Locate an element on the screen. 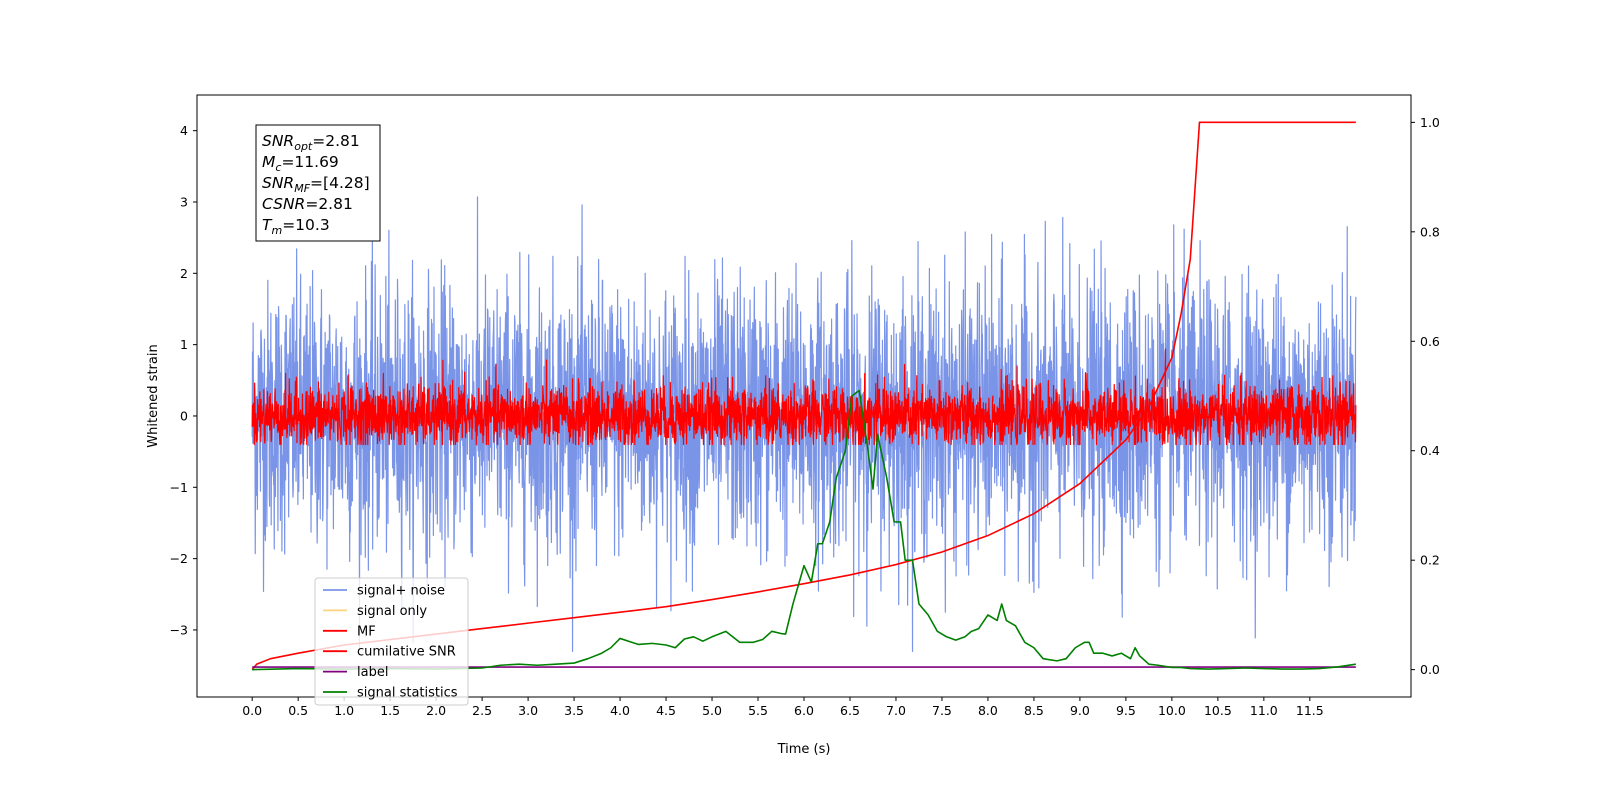 The width and height of the screenshot is (1600, 800). x-tick-label: 8.0 is located at coordinates (988, 710).